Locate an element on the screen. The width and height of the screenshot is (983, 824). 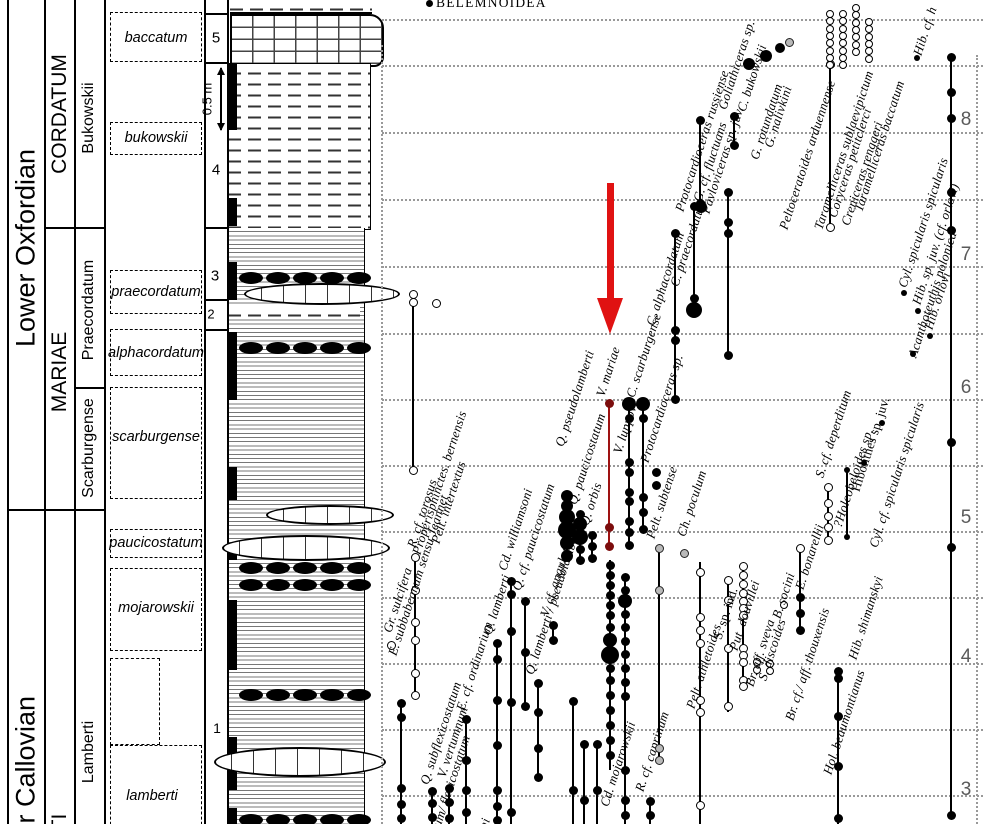
subzone-label: Lamberti is located at coordinates (88, 752).